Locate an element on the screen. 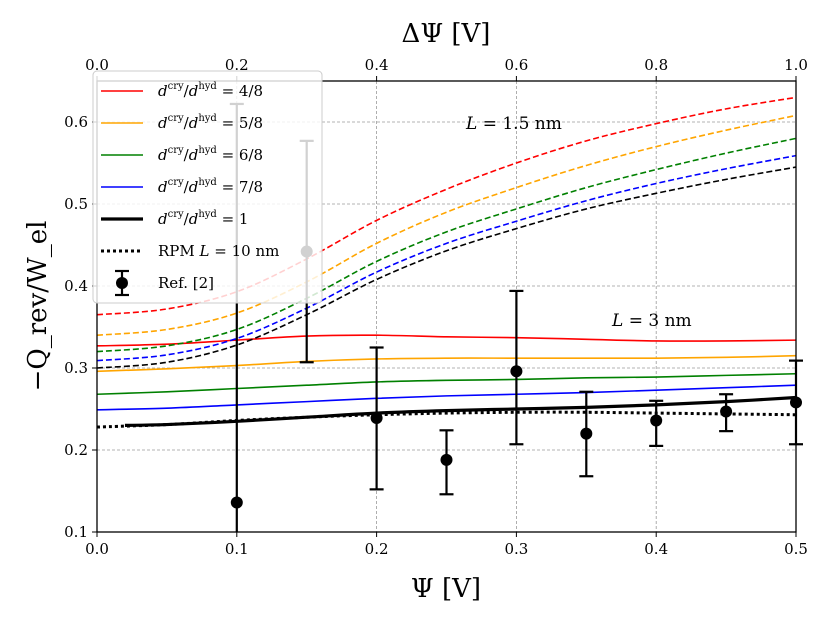 This screenshot has height=623, width=830. x-axis-title: Ψ [V] is located at coordinates (446, 589).